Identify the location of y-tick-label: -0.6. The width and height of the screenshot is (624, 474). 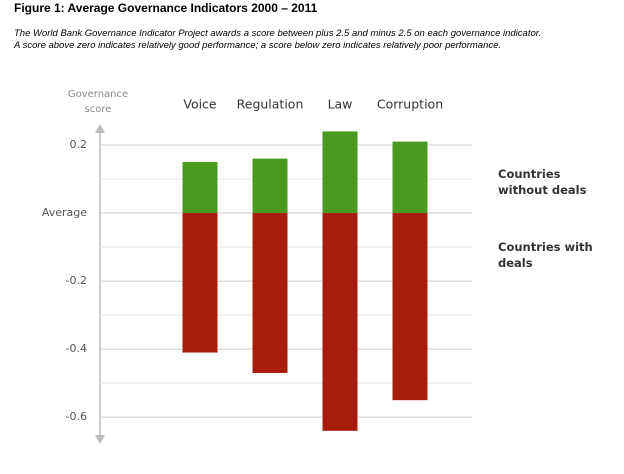
(76, 416).